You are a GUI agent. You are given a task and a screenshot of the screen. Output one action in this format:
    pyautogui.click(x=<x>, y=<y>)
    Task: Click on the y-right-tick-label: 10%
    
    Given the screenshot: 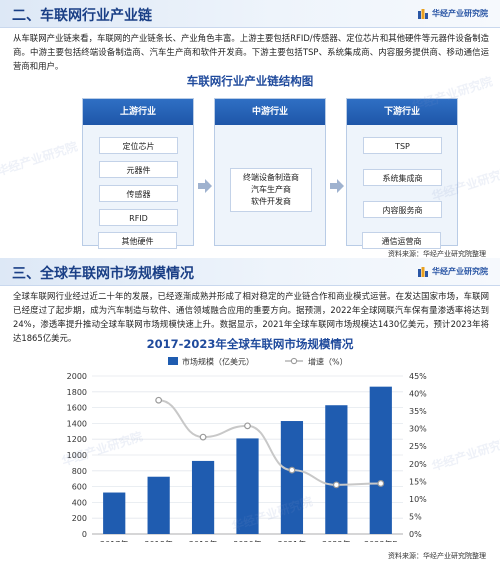 What is the action you would take?
    pyautogui.click(x=418, y=499)
    